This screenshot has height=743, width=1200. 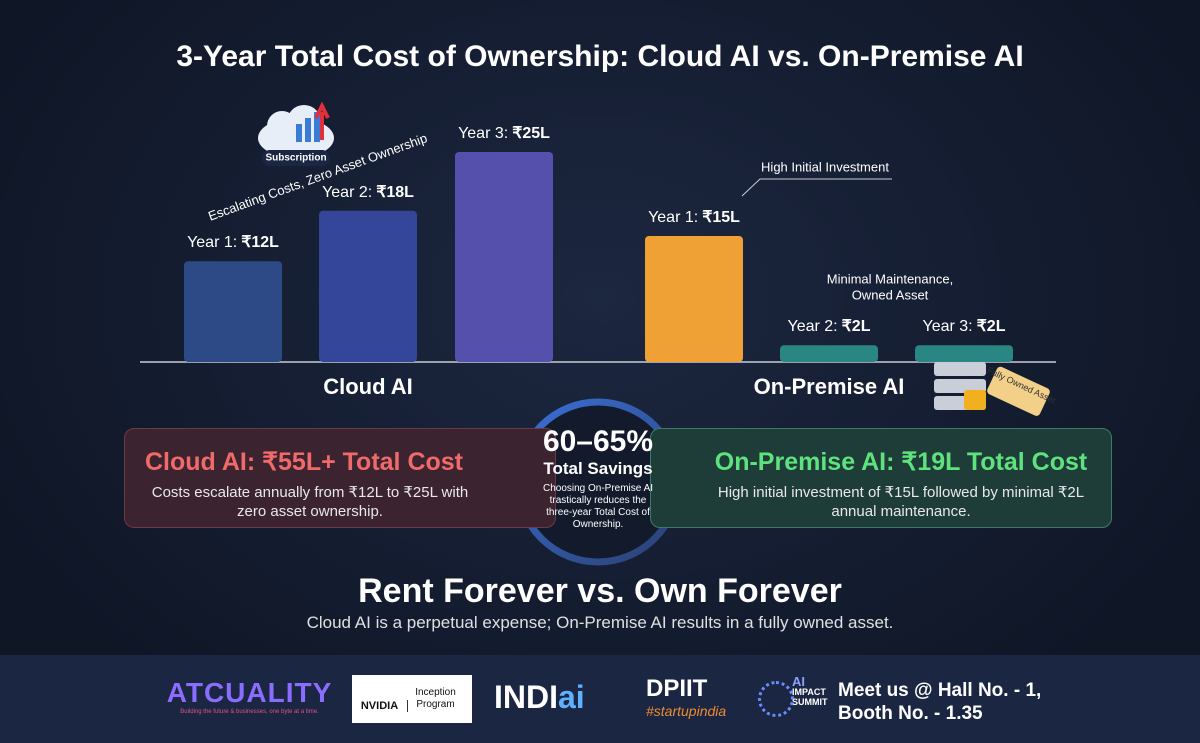 I want to click on group-label: On-Premise AI, so click(x=829, y=386).